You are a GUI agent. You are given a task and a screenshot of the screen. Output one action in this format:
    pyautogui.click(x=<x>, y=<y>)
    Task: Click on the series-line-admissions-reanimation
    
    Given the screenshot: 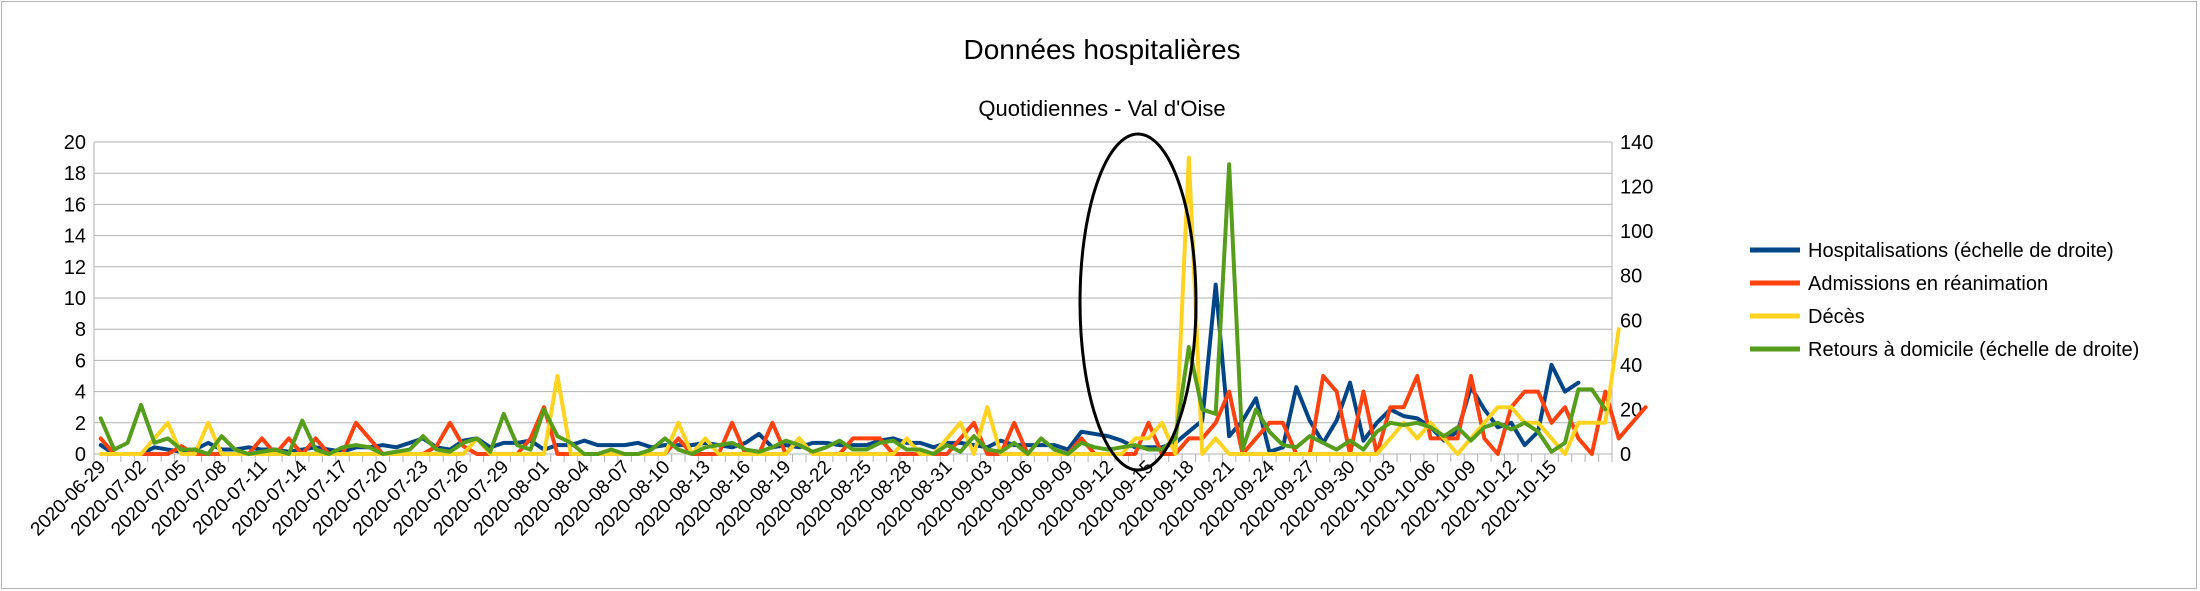 What is the action you would take?
    pyautogui.click(x=873, y=415)
    